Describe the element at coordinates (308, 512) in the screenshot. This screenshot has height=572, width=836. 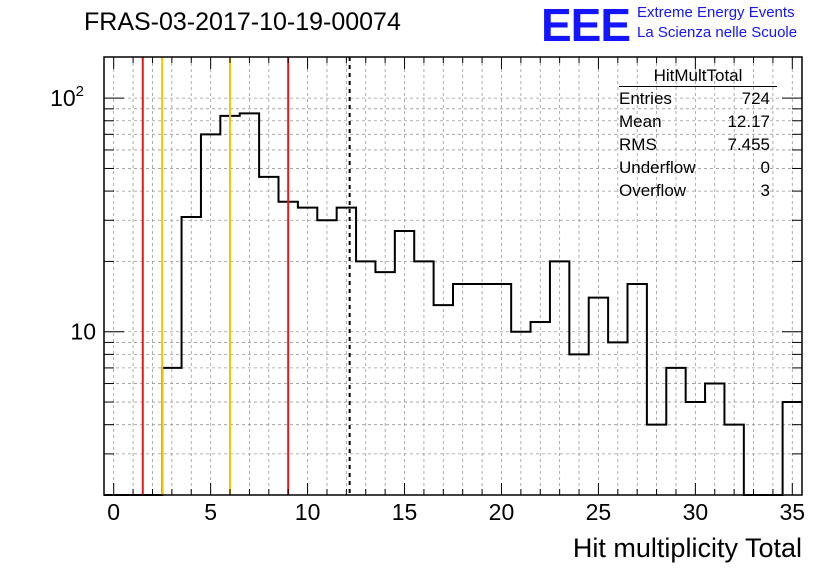
I see `x-tick-label: 10` at that location.